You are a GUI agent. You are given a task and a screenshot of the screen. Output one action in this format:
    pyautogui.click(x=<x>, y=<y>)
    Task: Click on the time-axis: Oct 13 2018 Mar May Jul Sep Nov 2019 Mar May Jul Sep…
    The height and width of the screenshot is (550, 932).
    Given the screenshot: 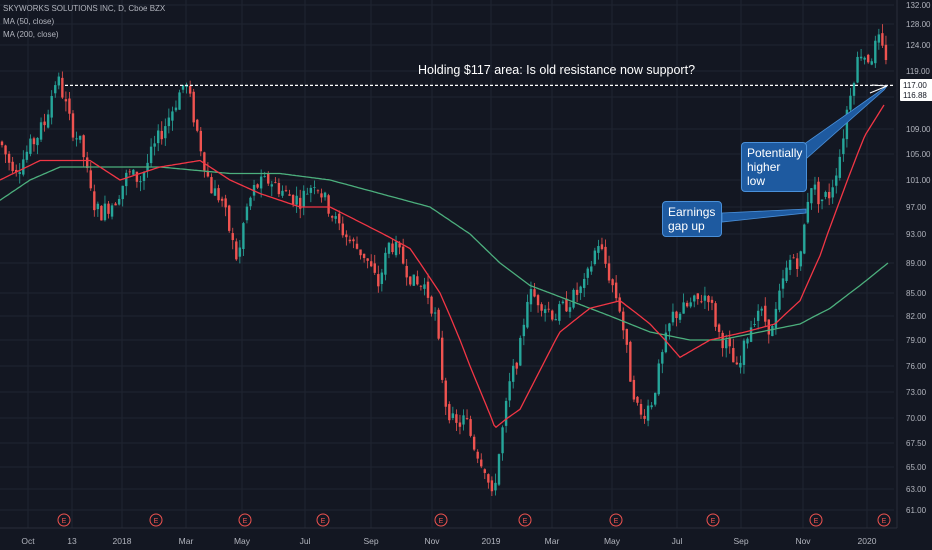 What is the action you would take?
    pyautogui.click(x=448, y=536)
    